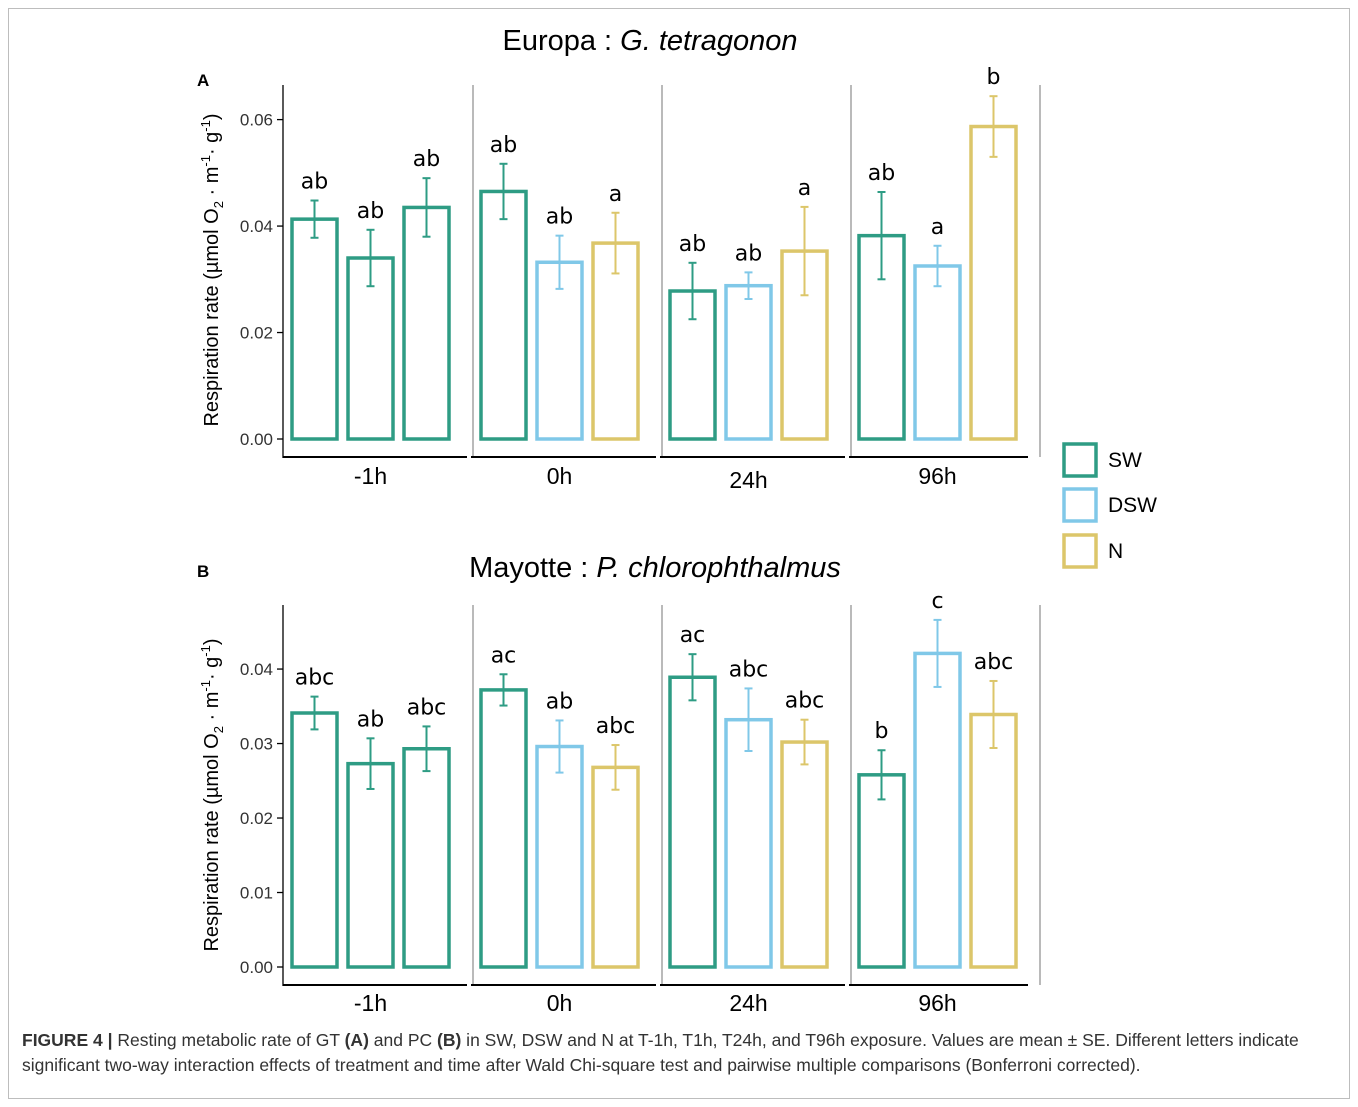 Image resolution: width=1358 pixels, height=1107 pixels. What do you see at coordinates (882, 731) in the screenshot?
I see `panel-b-significance-letter: b` at bounding box center [882, 731].